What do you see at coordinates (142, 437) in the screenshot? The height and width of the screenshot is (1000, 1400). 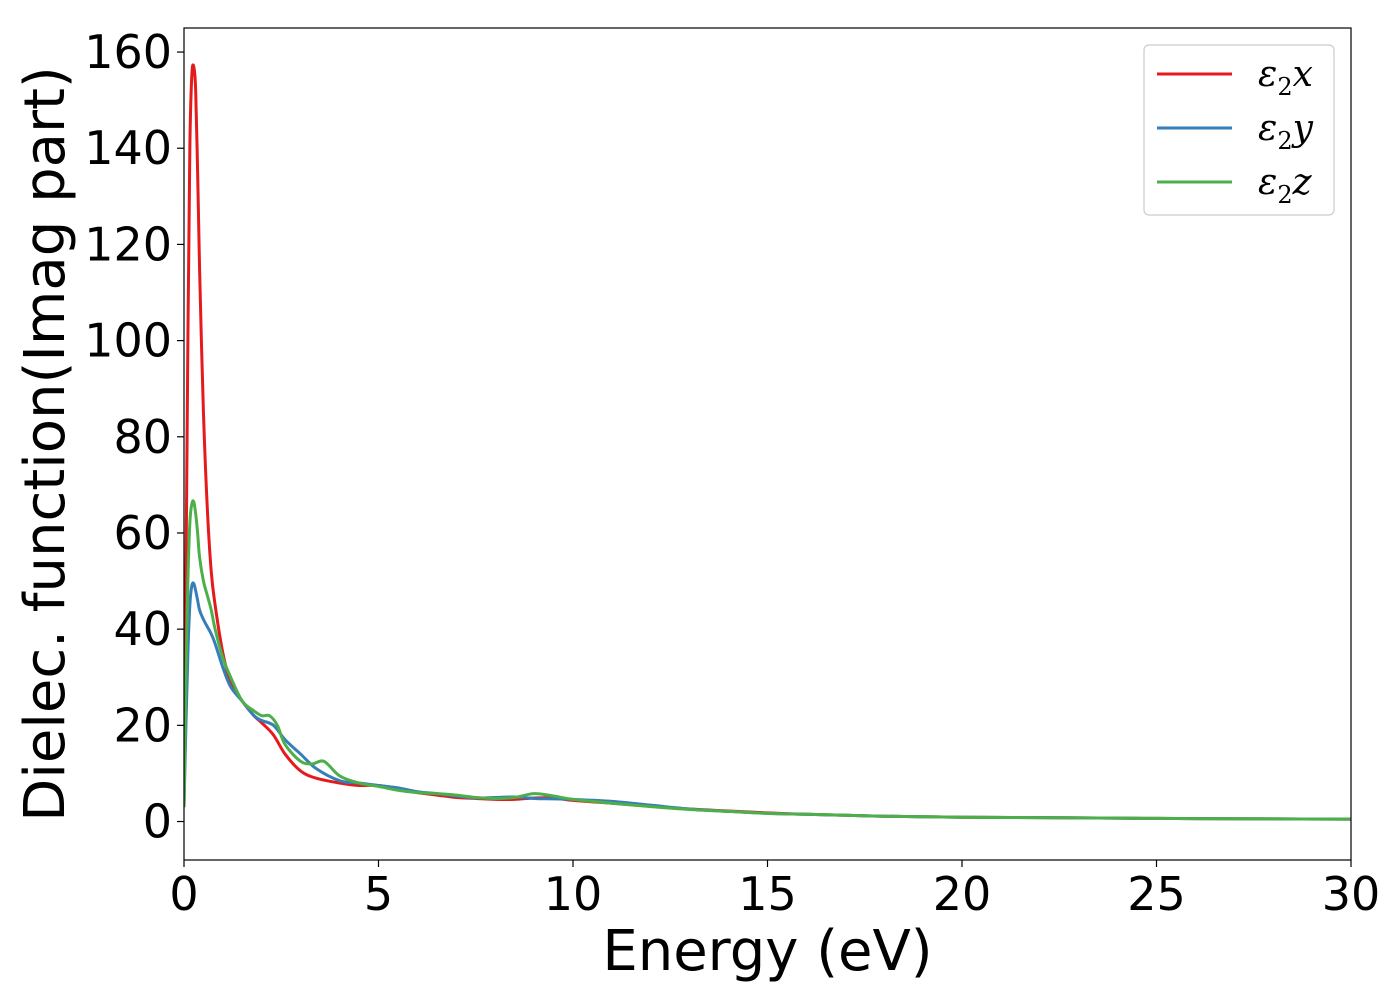 I see `y-tick-label: 80` at bounding box center [142, 437].